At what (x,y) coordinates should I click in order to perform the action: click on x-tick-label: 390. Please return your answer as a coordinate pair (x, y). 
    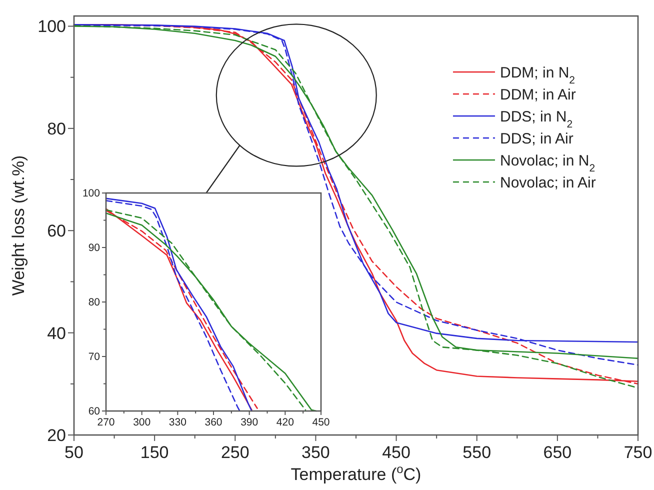
    Looking at the image, I should click on (249, 422).